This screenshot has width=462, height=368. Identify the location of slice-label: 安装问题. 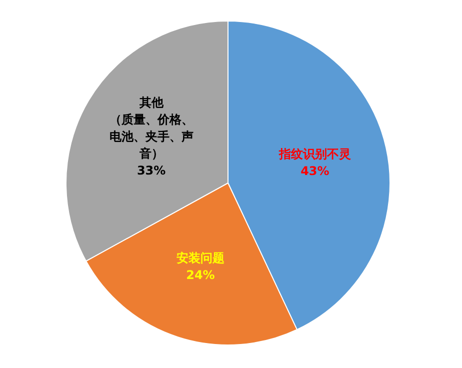
(200, 259).